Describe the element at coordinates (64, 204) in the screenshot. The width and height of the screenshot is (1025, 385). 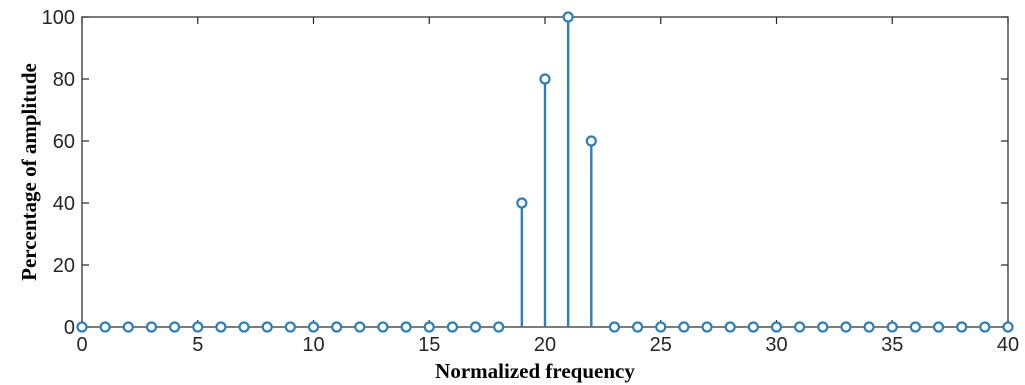
I see `y-tick-label: 40` at that location.